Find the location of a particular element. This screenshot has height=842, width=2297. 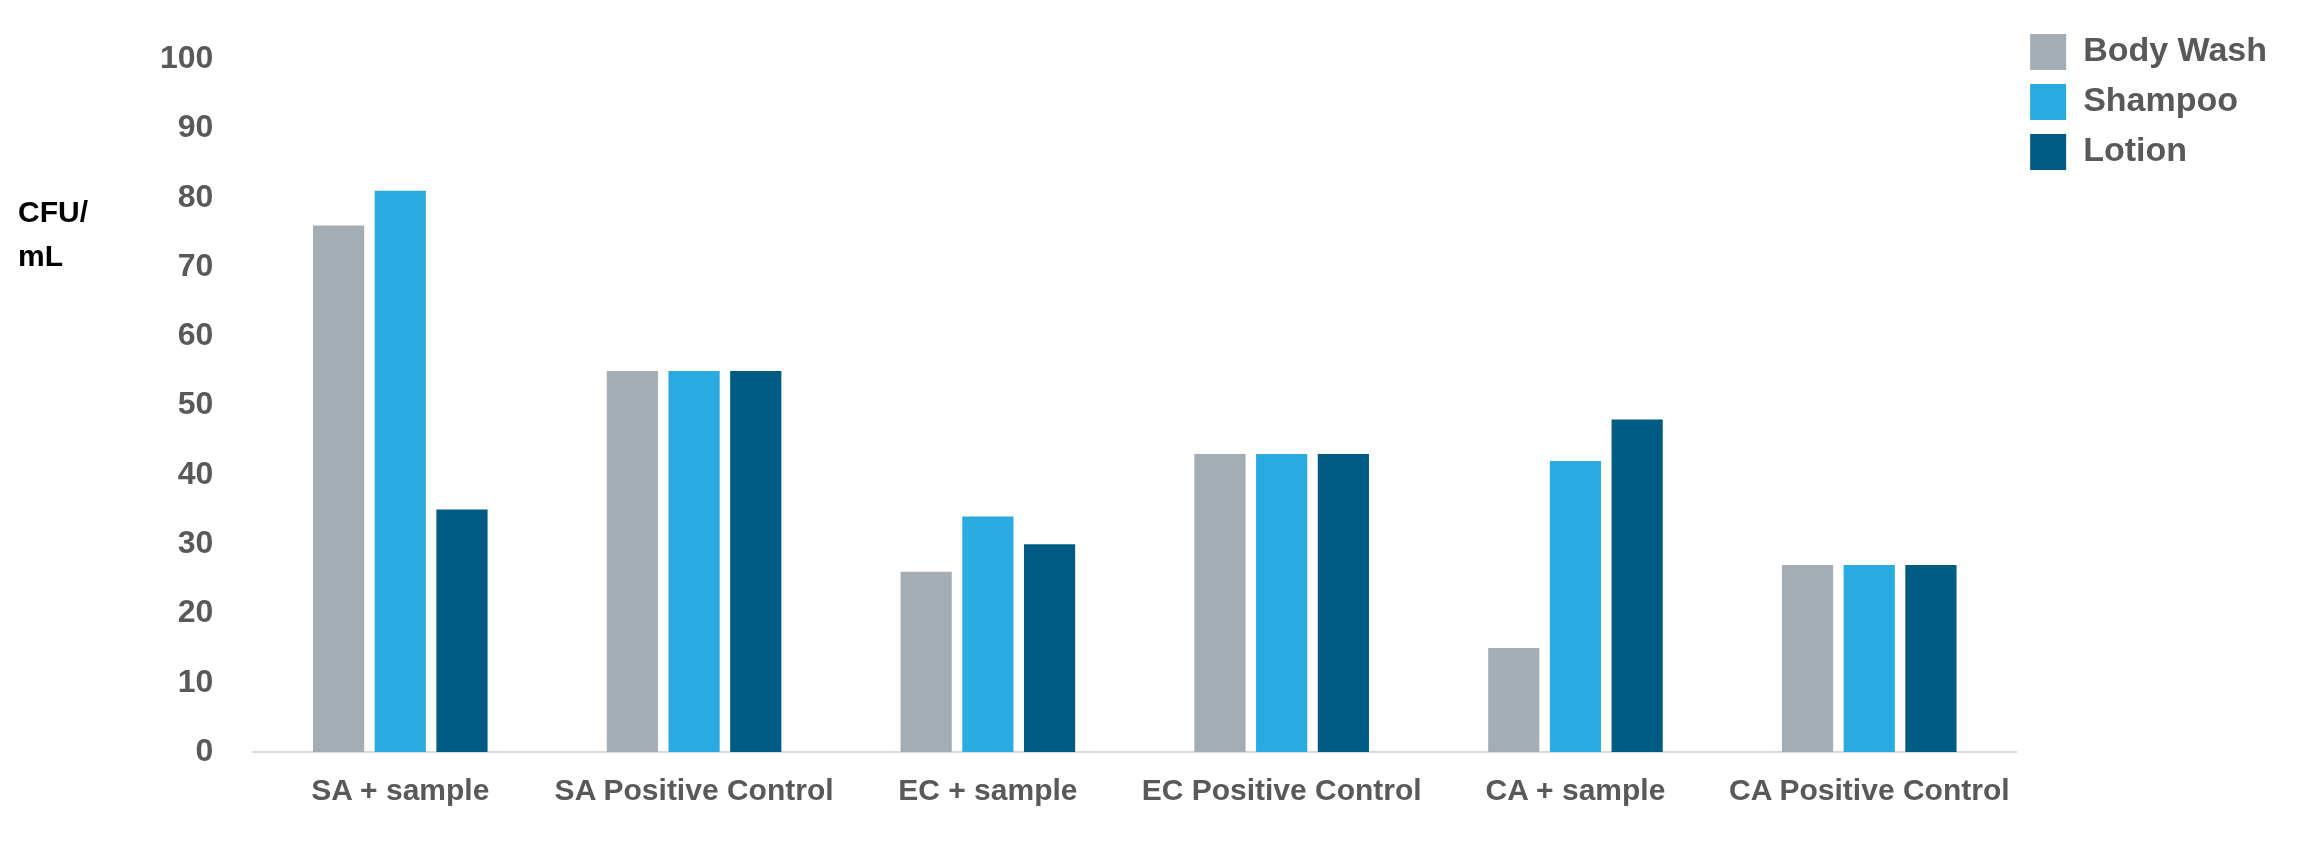

y-tick-label: 50 is located at coordinates (195, 403).